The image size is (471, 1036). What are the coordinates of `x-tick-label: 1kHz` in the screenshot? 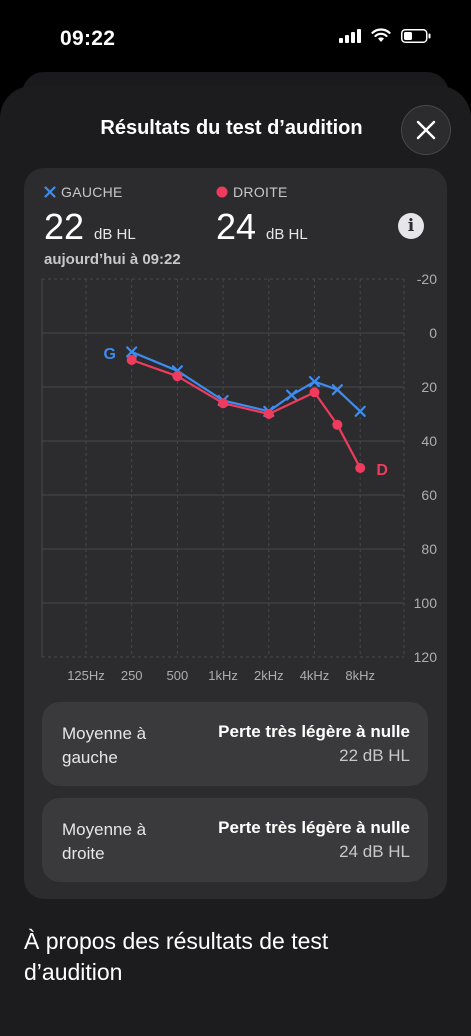 It's located at (223, 675).